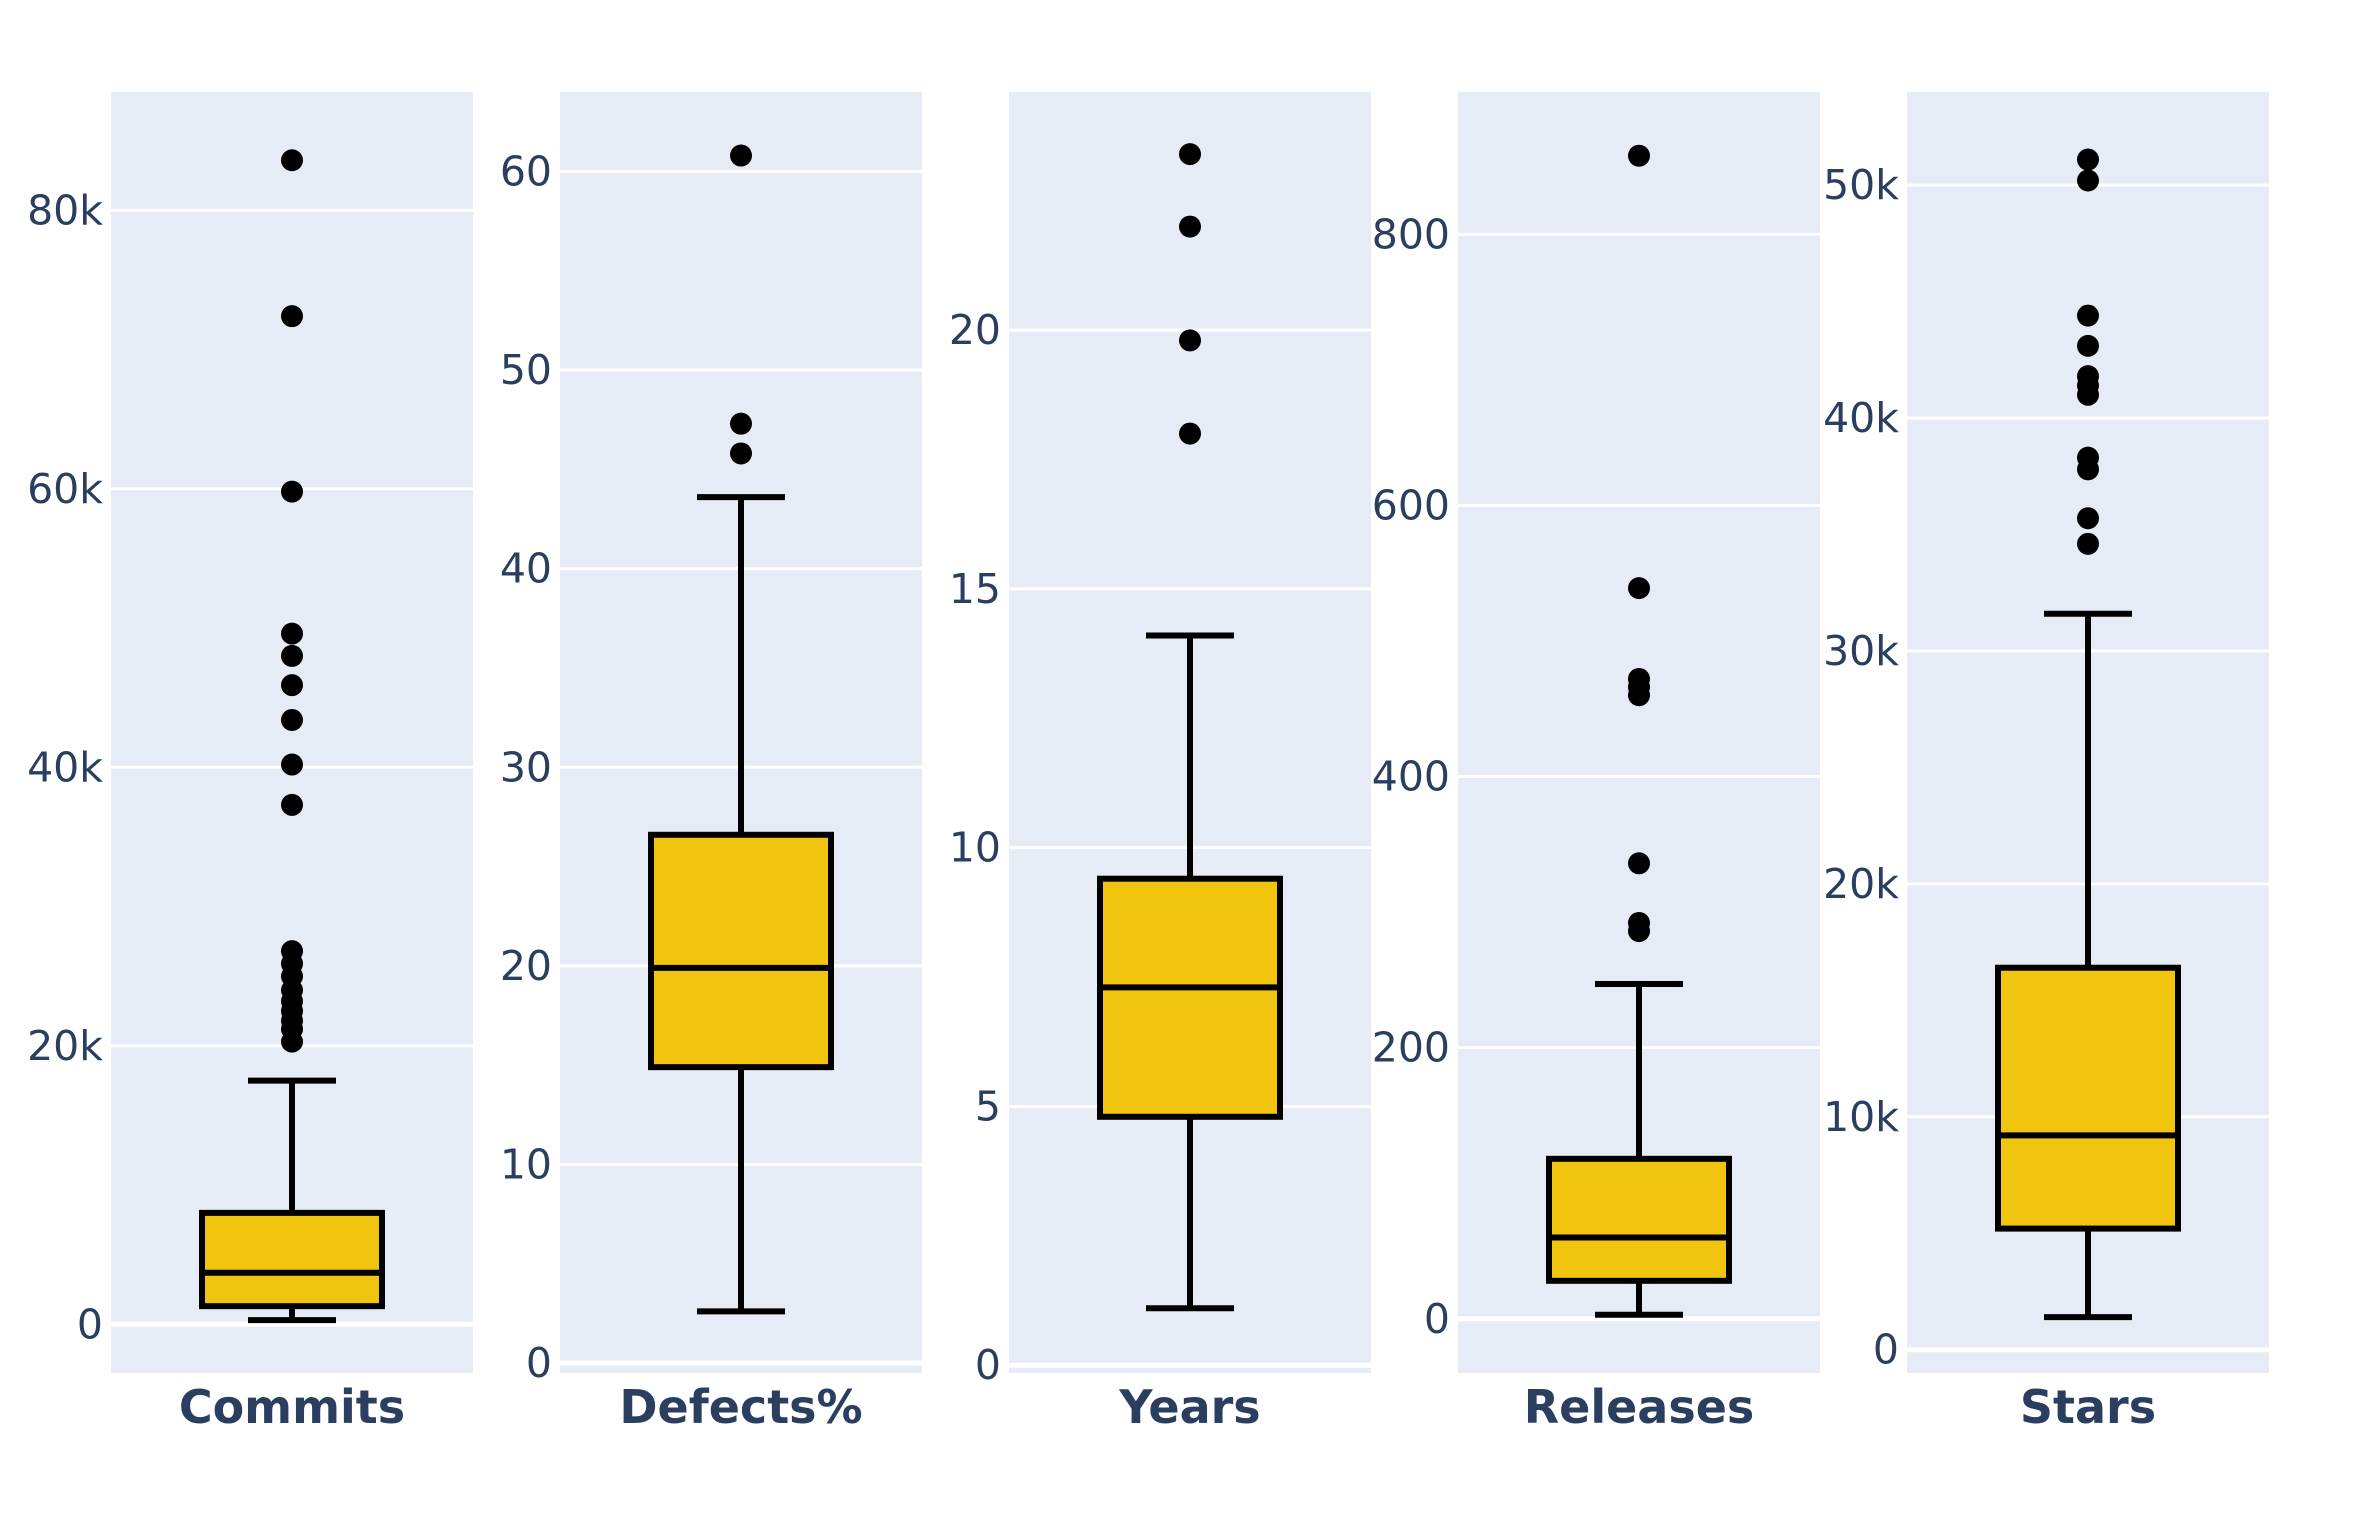 This screenshot has width=2364, height=1524. Describe the element at coordinates (975, 589) in the screenshot. I see `y-tick-label: 15` at that location.